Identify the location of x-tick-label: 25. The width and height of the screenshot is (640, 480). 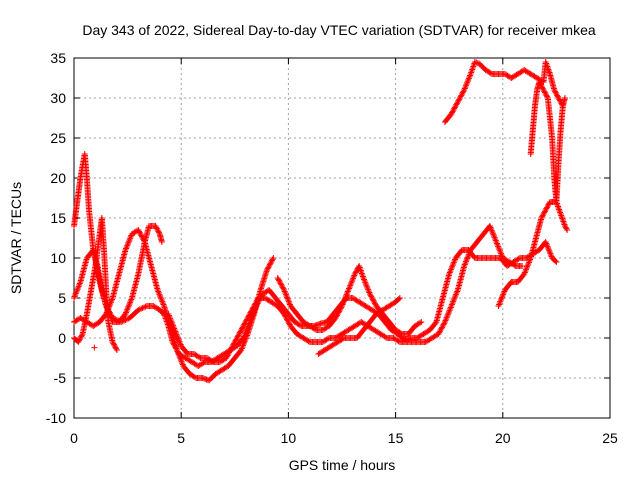
(610, 438).